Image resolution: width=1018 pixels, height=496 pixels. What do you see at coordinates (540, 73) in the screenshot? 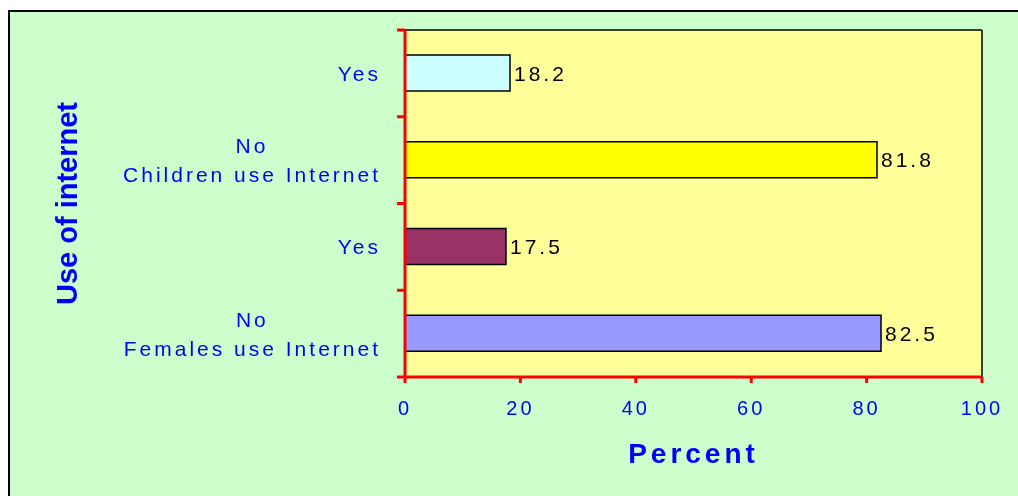
I see `data-label: 18.2` at bounding box center [540, 73].